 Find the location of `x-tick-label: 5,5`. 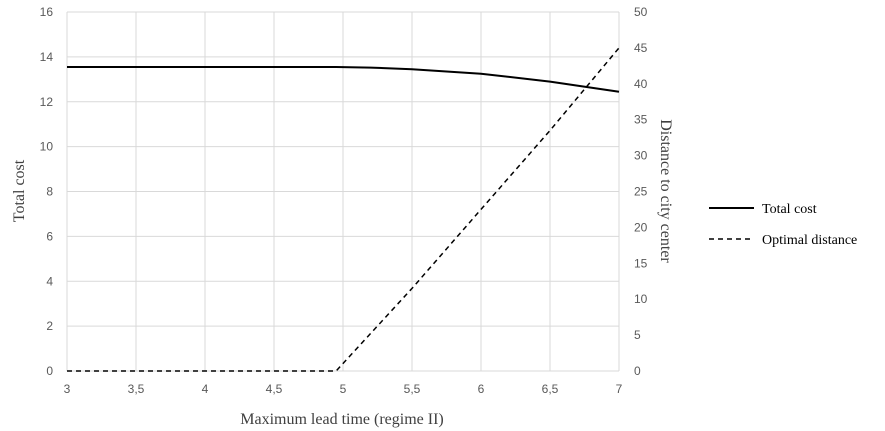

x-tick-label: 5,5 is located at coordinates (412, 389).